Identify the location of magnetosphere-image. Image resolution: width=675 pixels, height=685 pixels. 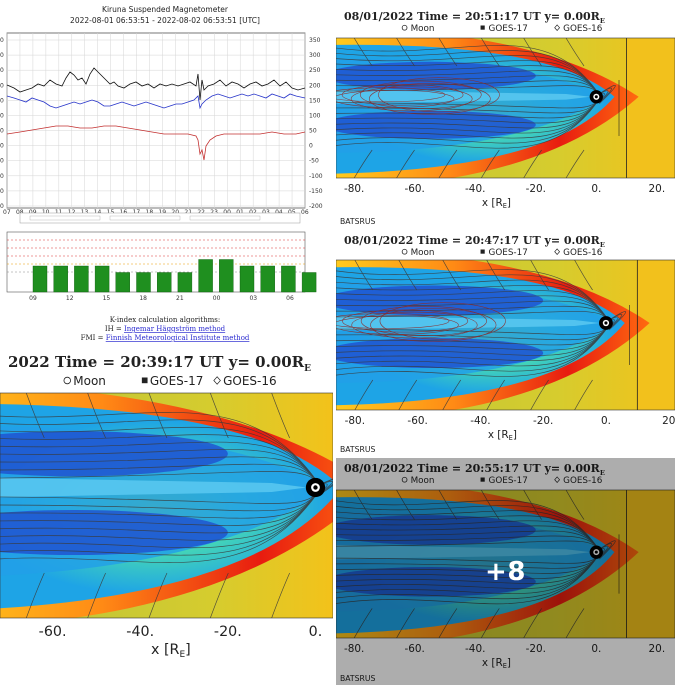
(505, 108).